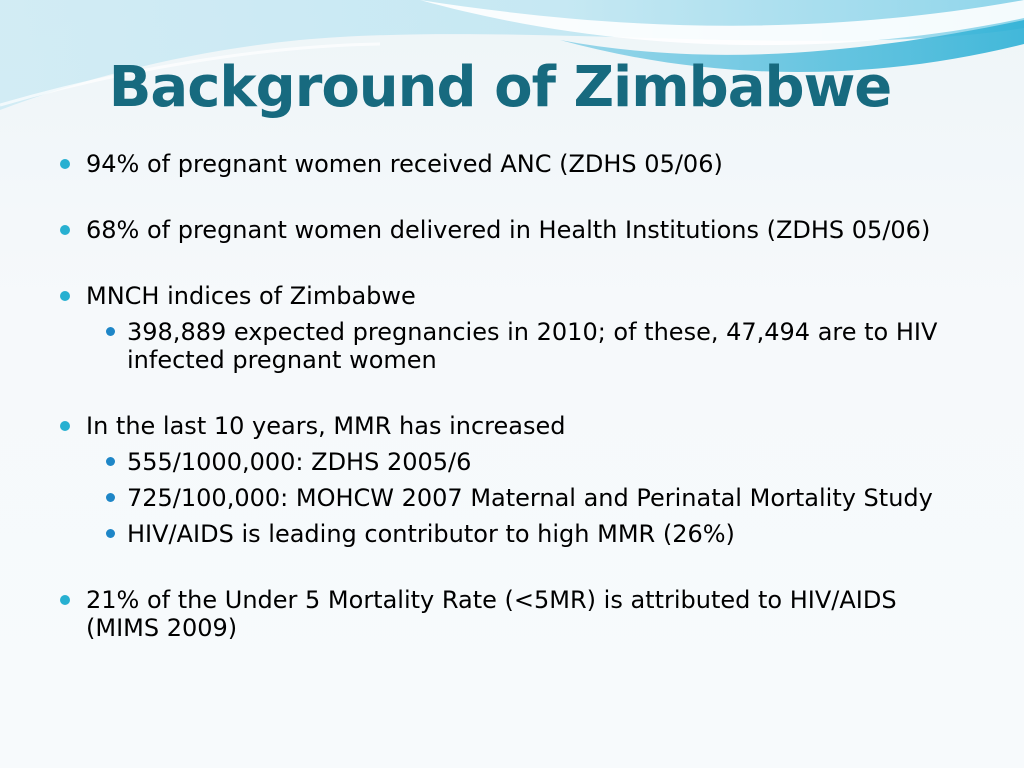 The height and width of the screenshot is (768, 1024). What do you see at coordinates (326, 426) in the screenshot?
I see `bullet-text: In the last 10 years, MMR has increased` at bounding box center [326, 426].